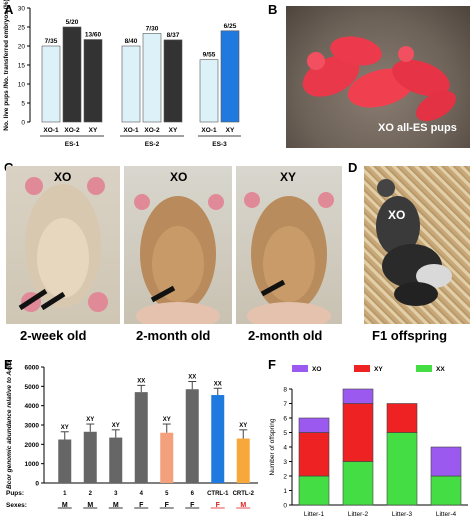  I want to click on cat-label-a-0-2: XY, so click(93, 130).